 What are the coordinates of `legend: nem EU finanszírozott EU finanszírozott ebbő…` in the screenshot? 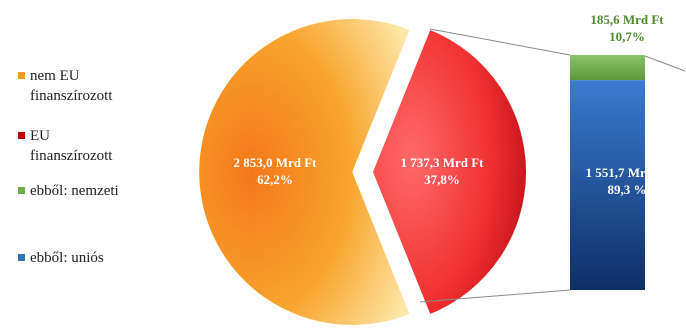 It's located at (68, 167).